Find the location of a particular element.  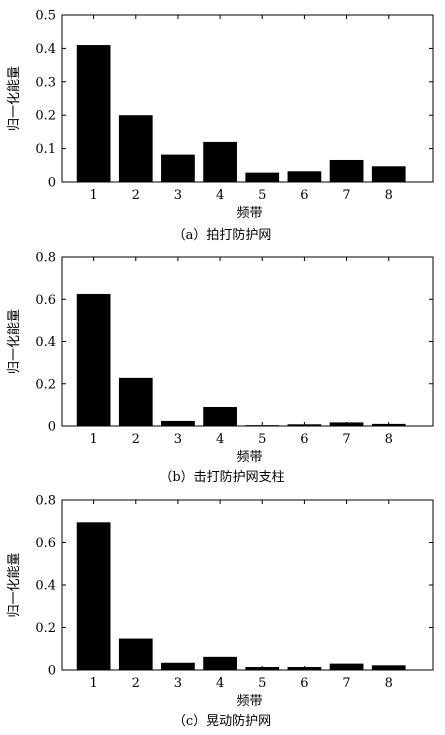

y-tick-label: 0.5 is located at coordinates (45, 16).